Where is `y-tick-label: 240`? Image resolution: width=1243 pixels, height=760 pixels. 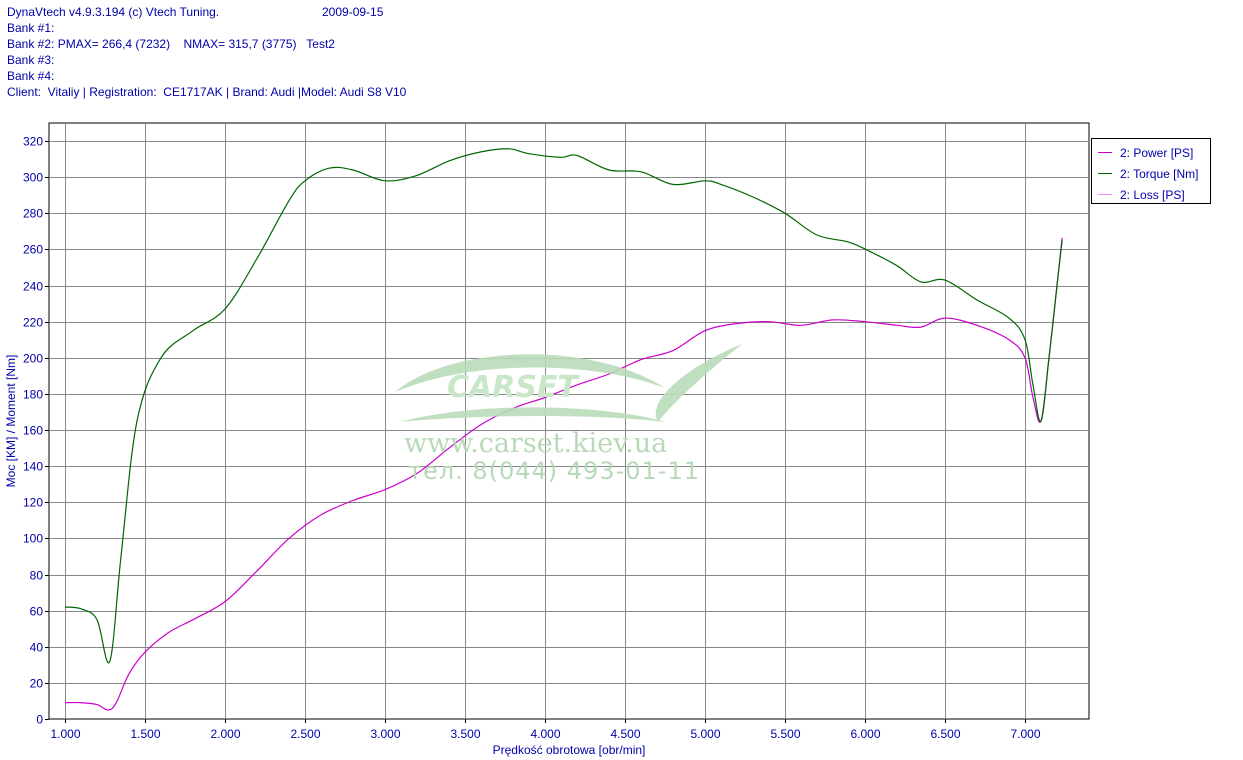
y-tick-label: 240 is located at coordinates (33, 287).